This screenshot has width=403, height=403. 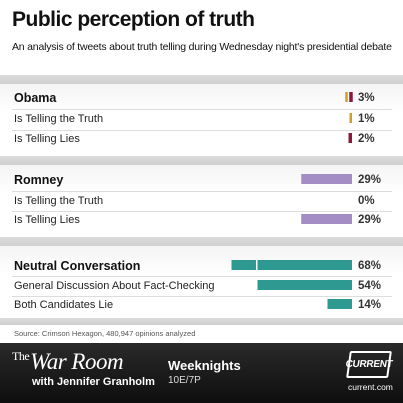 What do you see at coordinates (201, 221) in the screenshot?
I see `row-romney-lies: Is Telling Lies 29%` at bounding box center [201, 221].